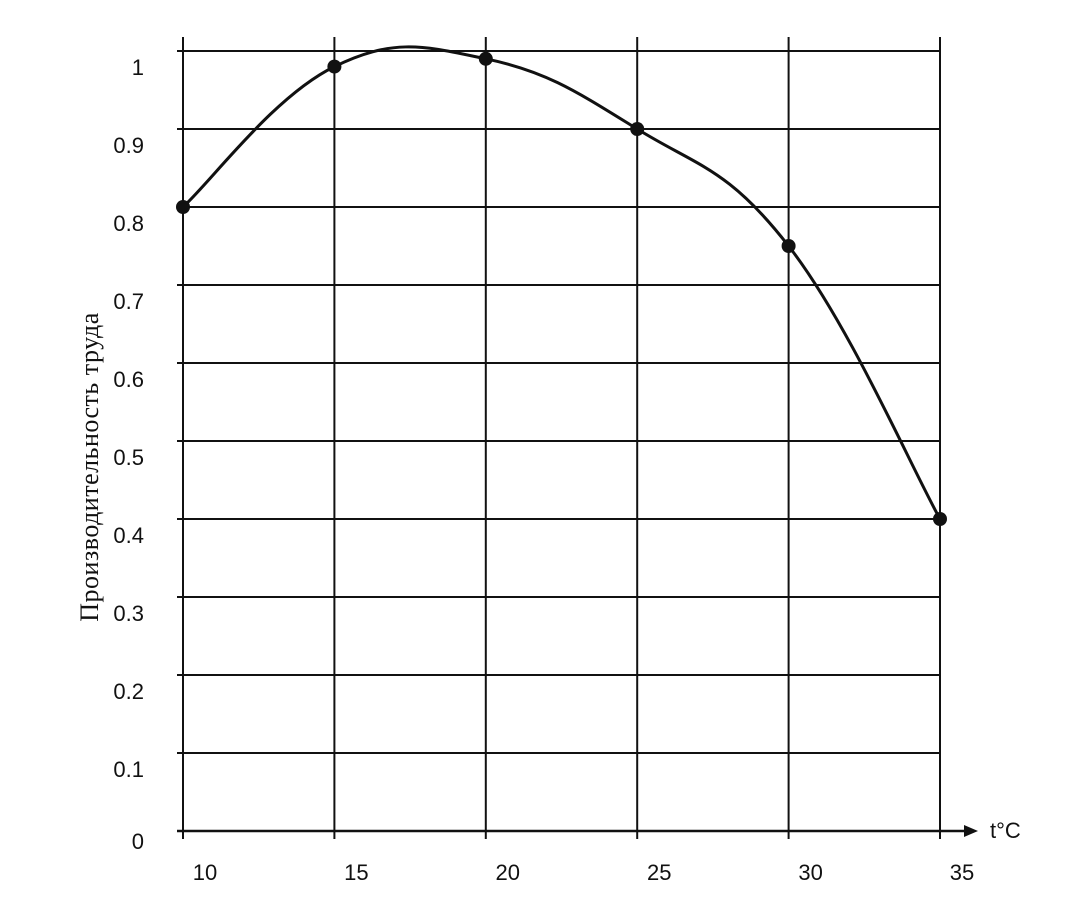  What do you see at coordinates (89, 466) in the screenshot?
I see `y-axis-title: Производительность труда` at bounding box center [89, 466].